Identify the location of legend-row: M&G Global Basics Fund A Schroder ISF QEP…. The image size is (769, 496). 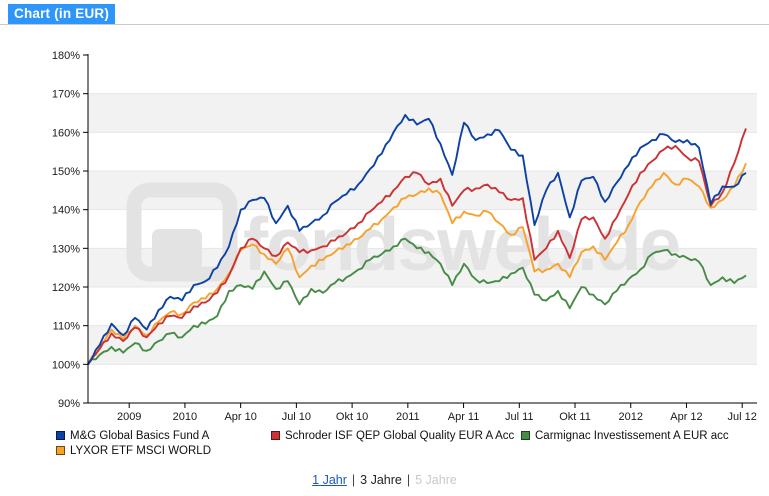
(406, 435).